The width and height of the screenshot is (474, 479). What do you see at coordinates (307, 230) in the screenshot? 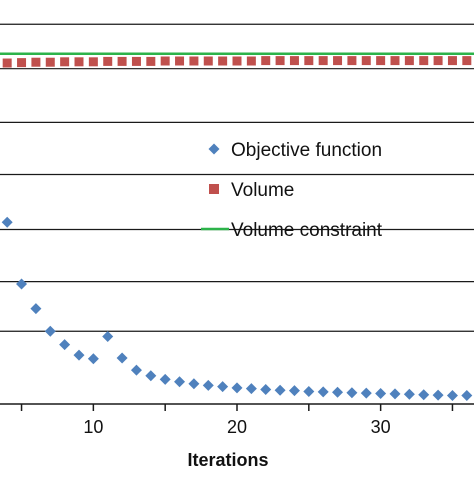
I see `legend-label-2: Volume constraint` at bounding box center [307, 230].